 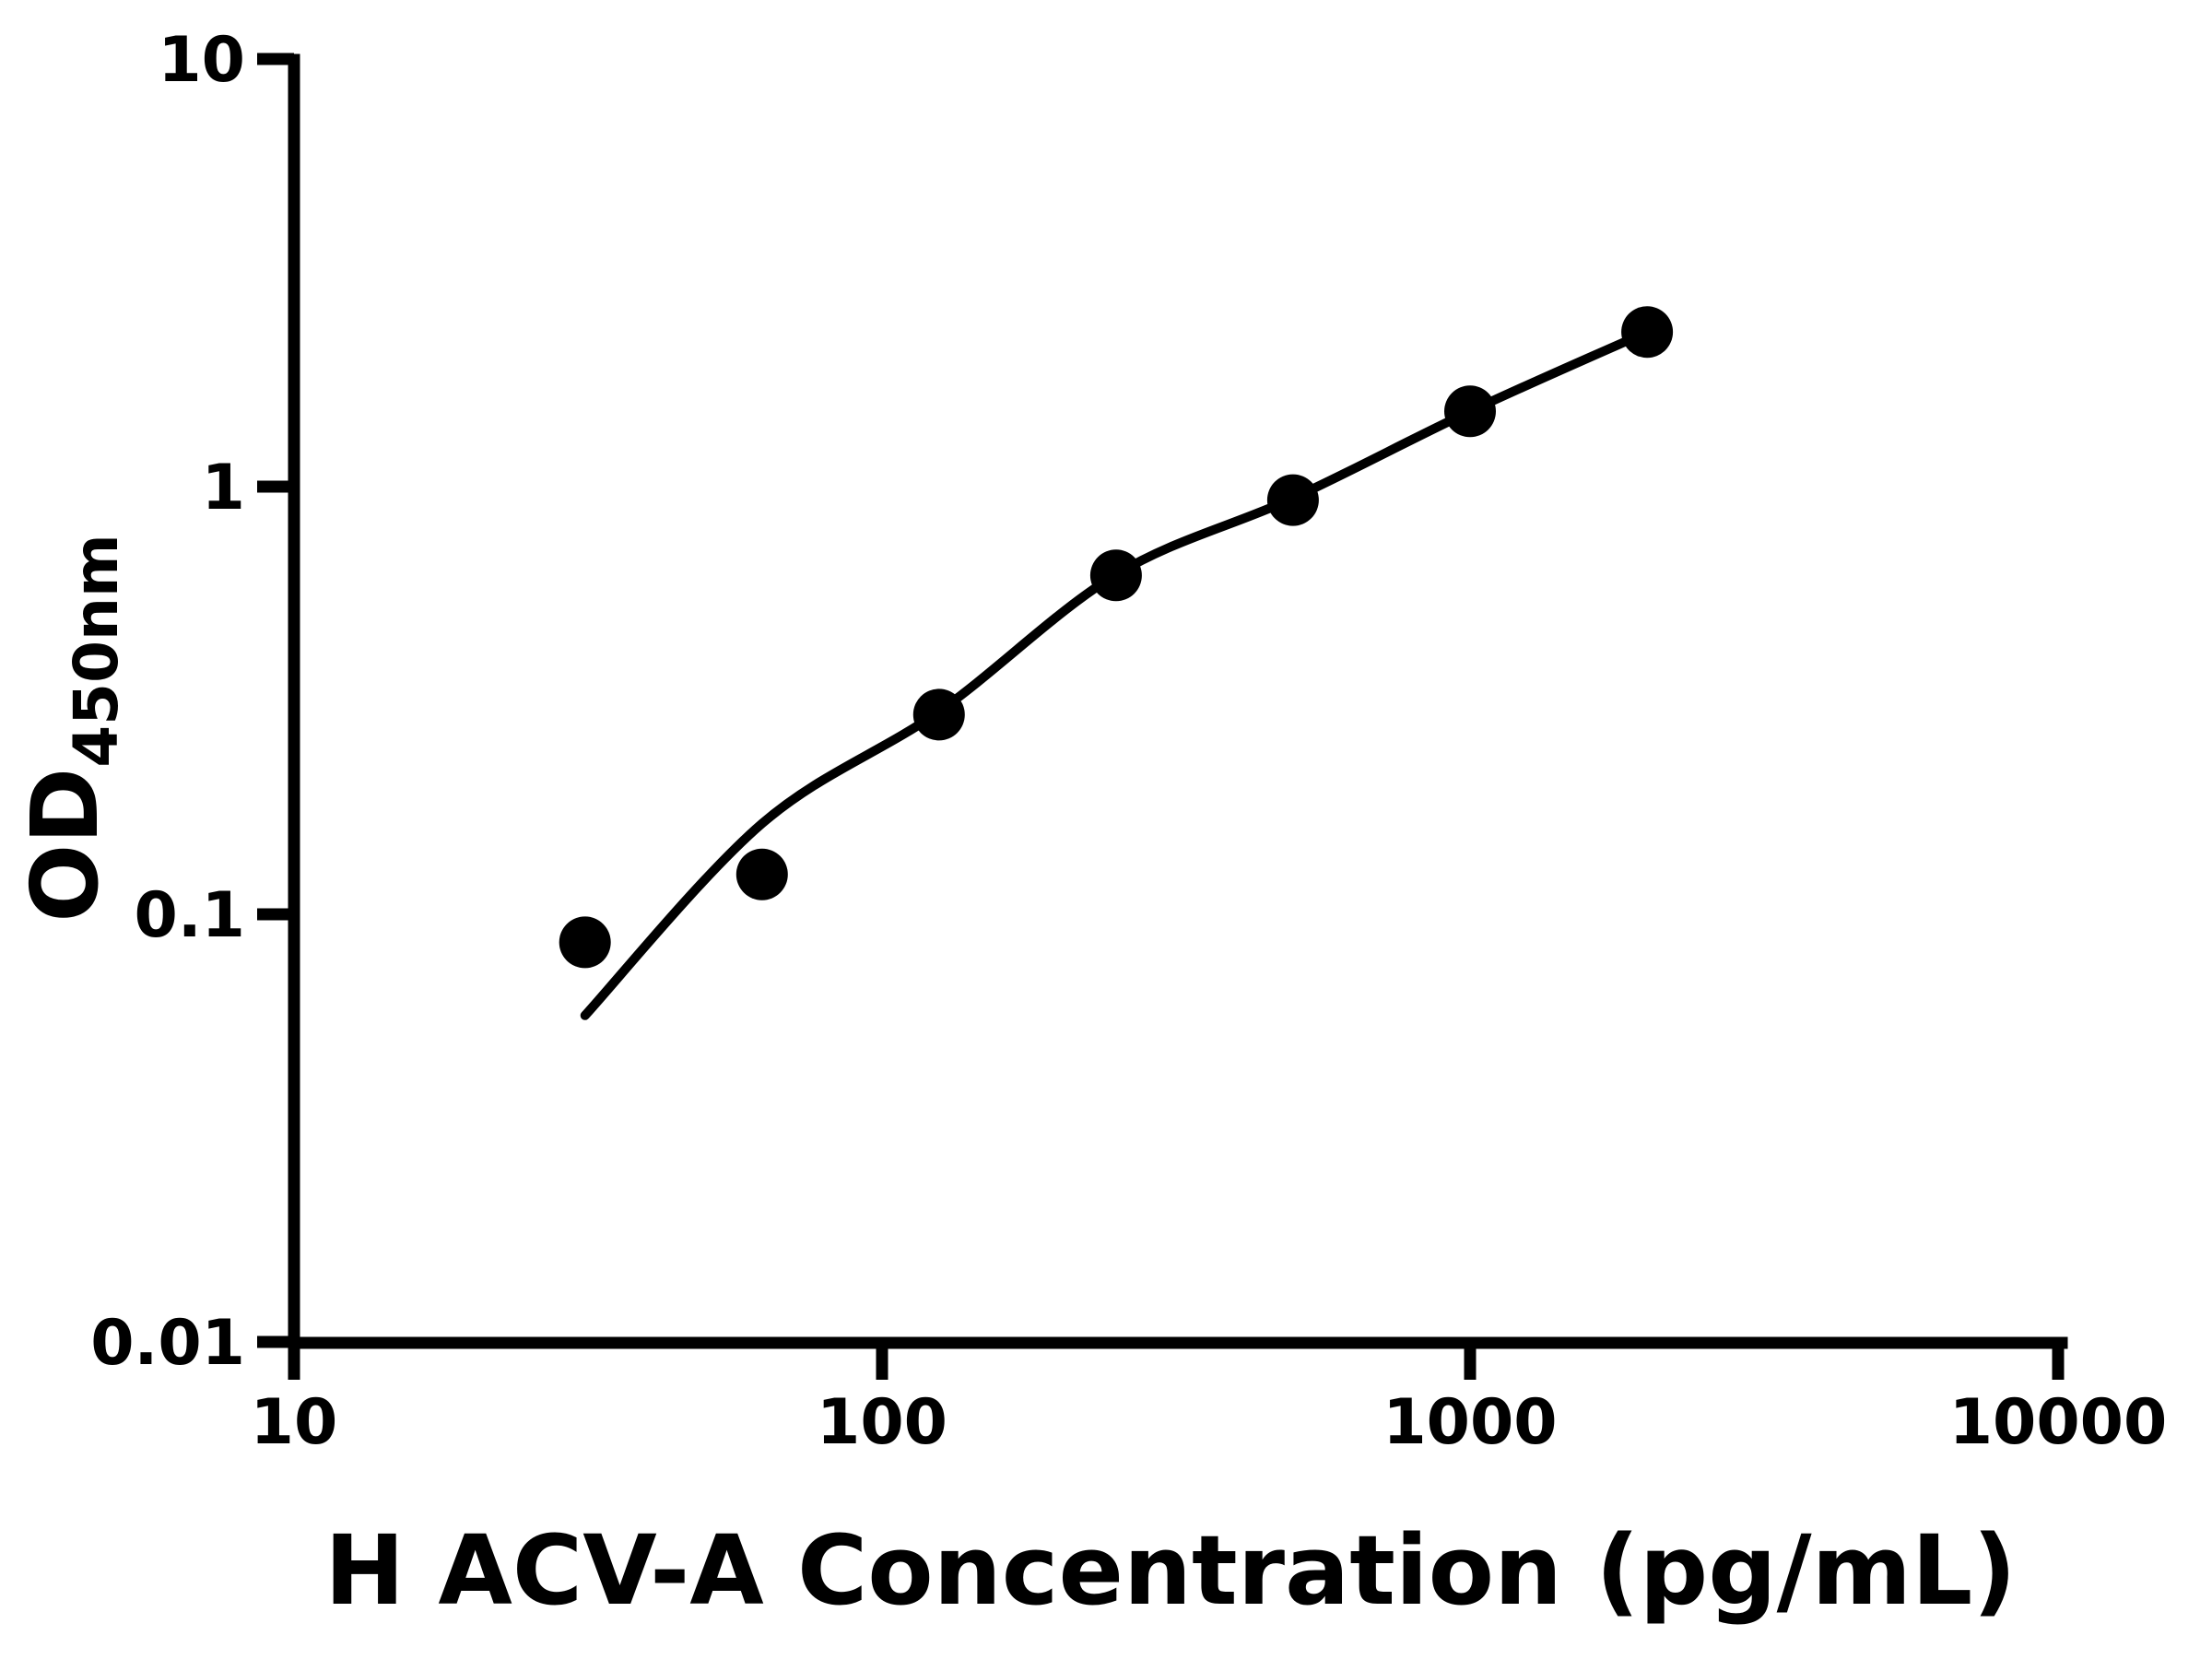 I want to click on y-axis-ticks: 0.01 0.1 1 10, so click(x=192, y=702).